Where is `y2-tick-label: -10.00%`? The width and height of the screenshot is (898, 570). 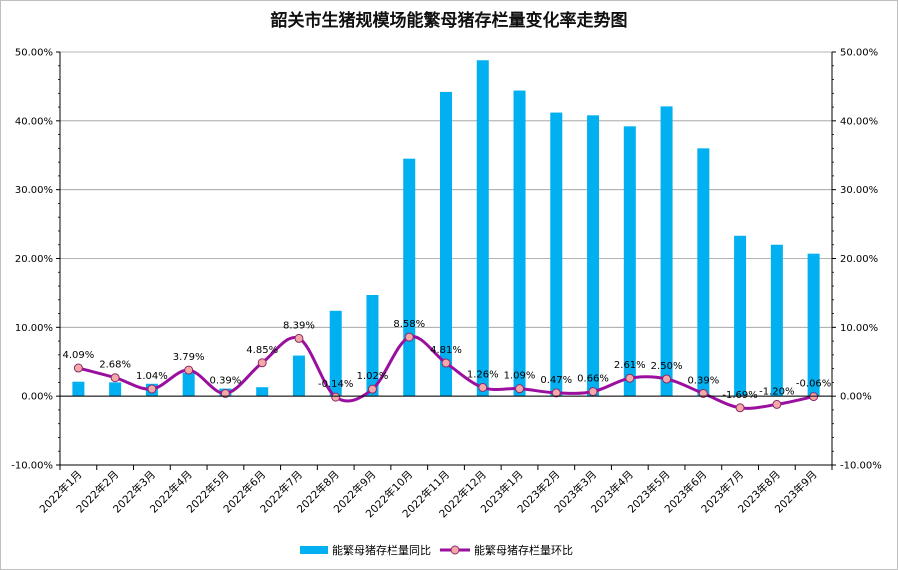 y2-tick-label: -10.00% is located at coordinates (861, 466).